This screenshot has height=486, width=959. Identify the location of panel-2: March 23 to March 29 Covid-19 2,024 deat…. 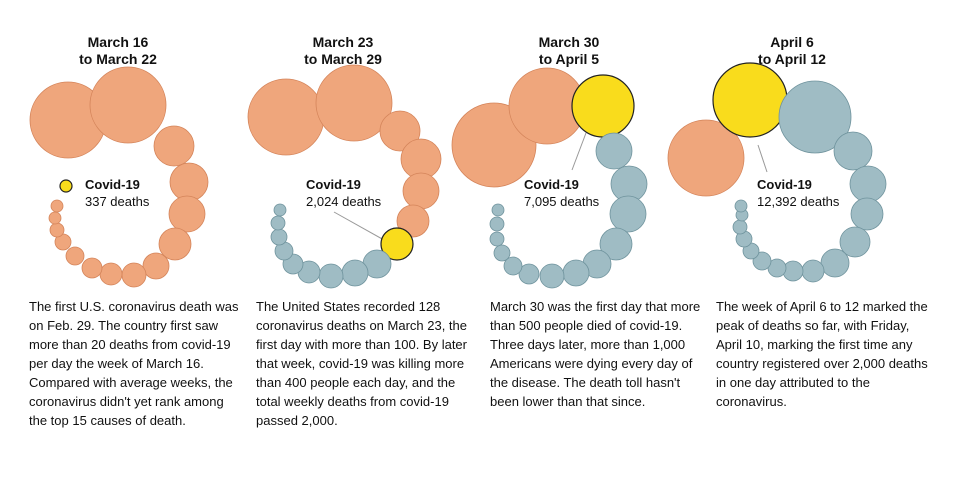
(344, 161).